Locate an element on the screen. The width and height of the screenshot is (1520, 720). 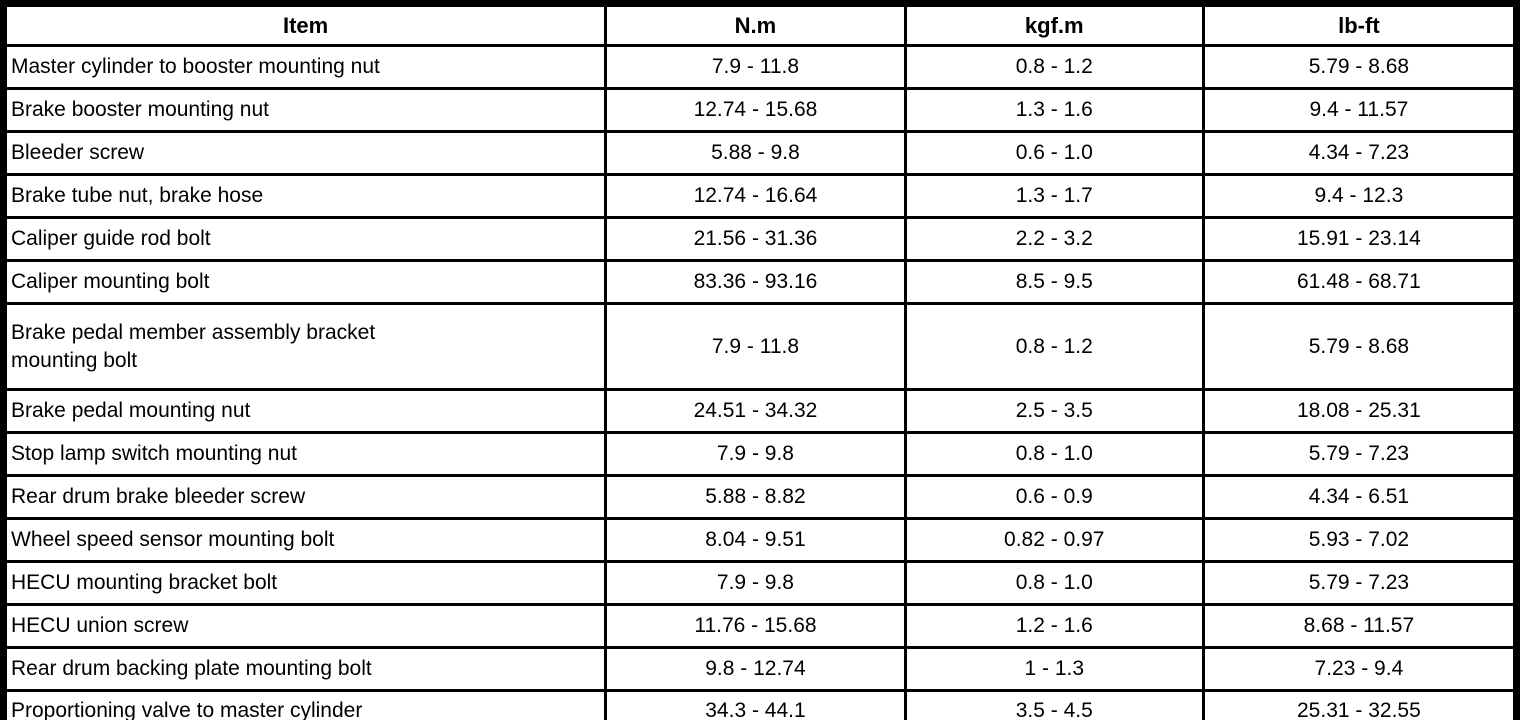
kgfm-cell: 8.5 - 9.5 is located at coordinates (1054, 282).